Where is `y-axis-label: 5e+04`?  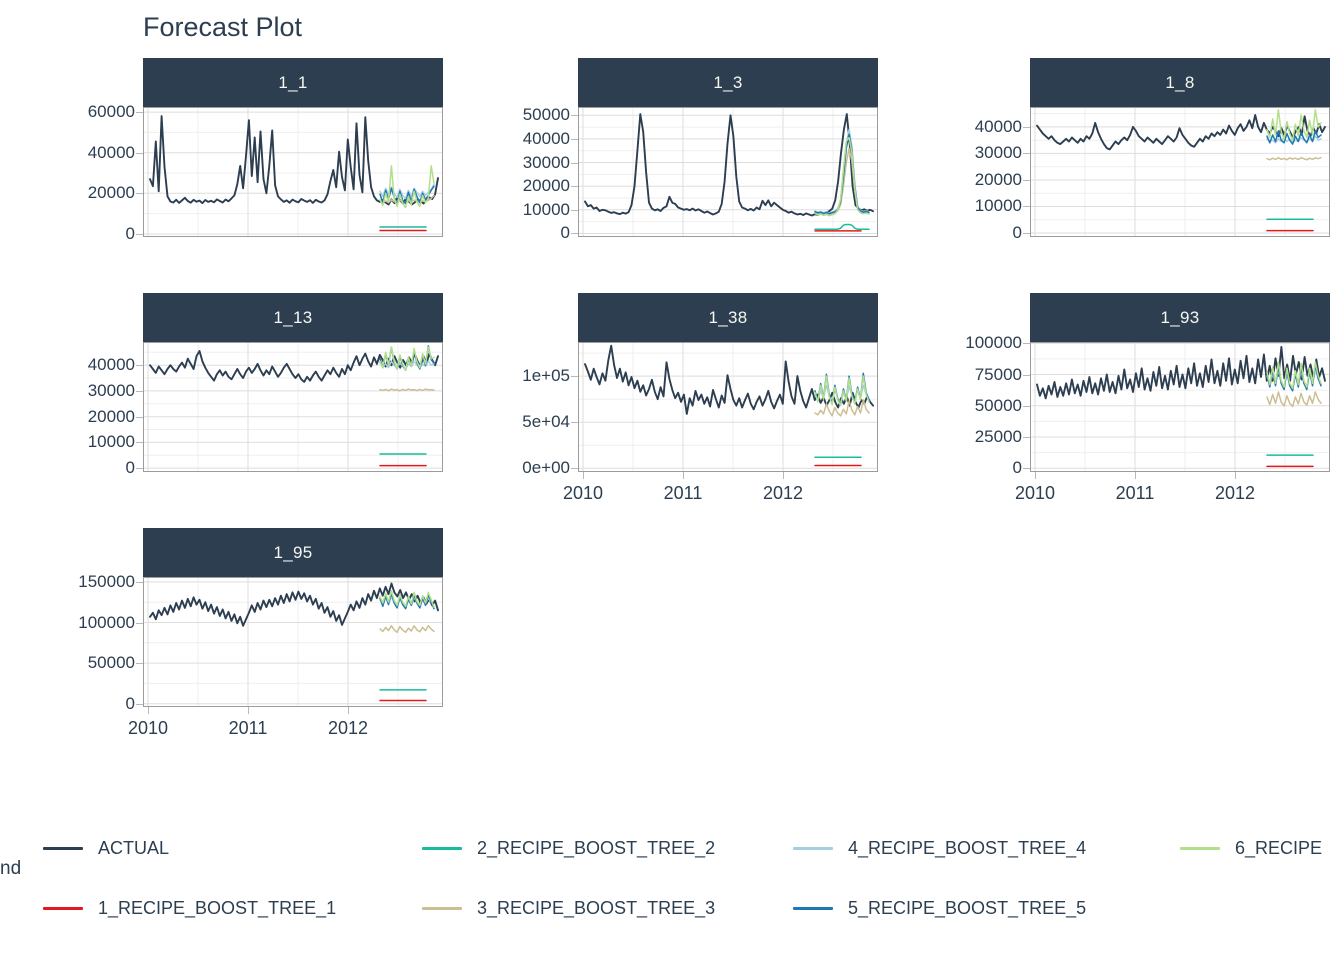 y-axis-label: 5e+04 is located at coordinates (546, 422).